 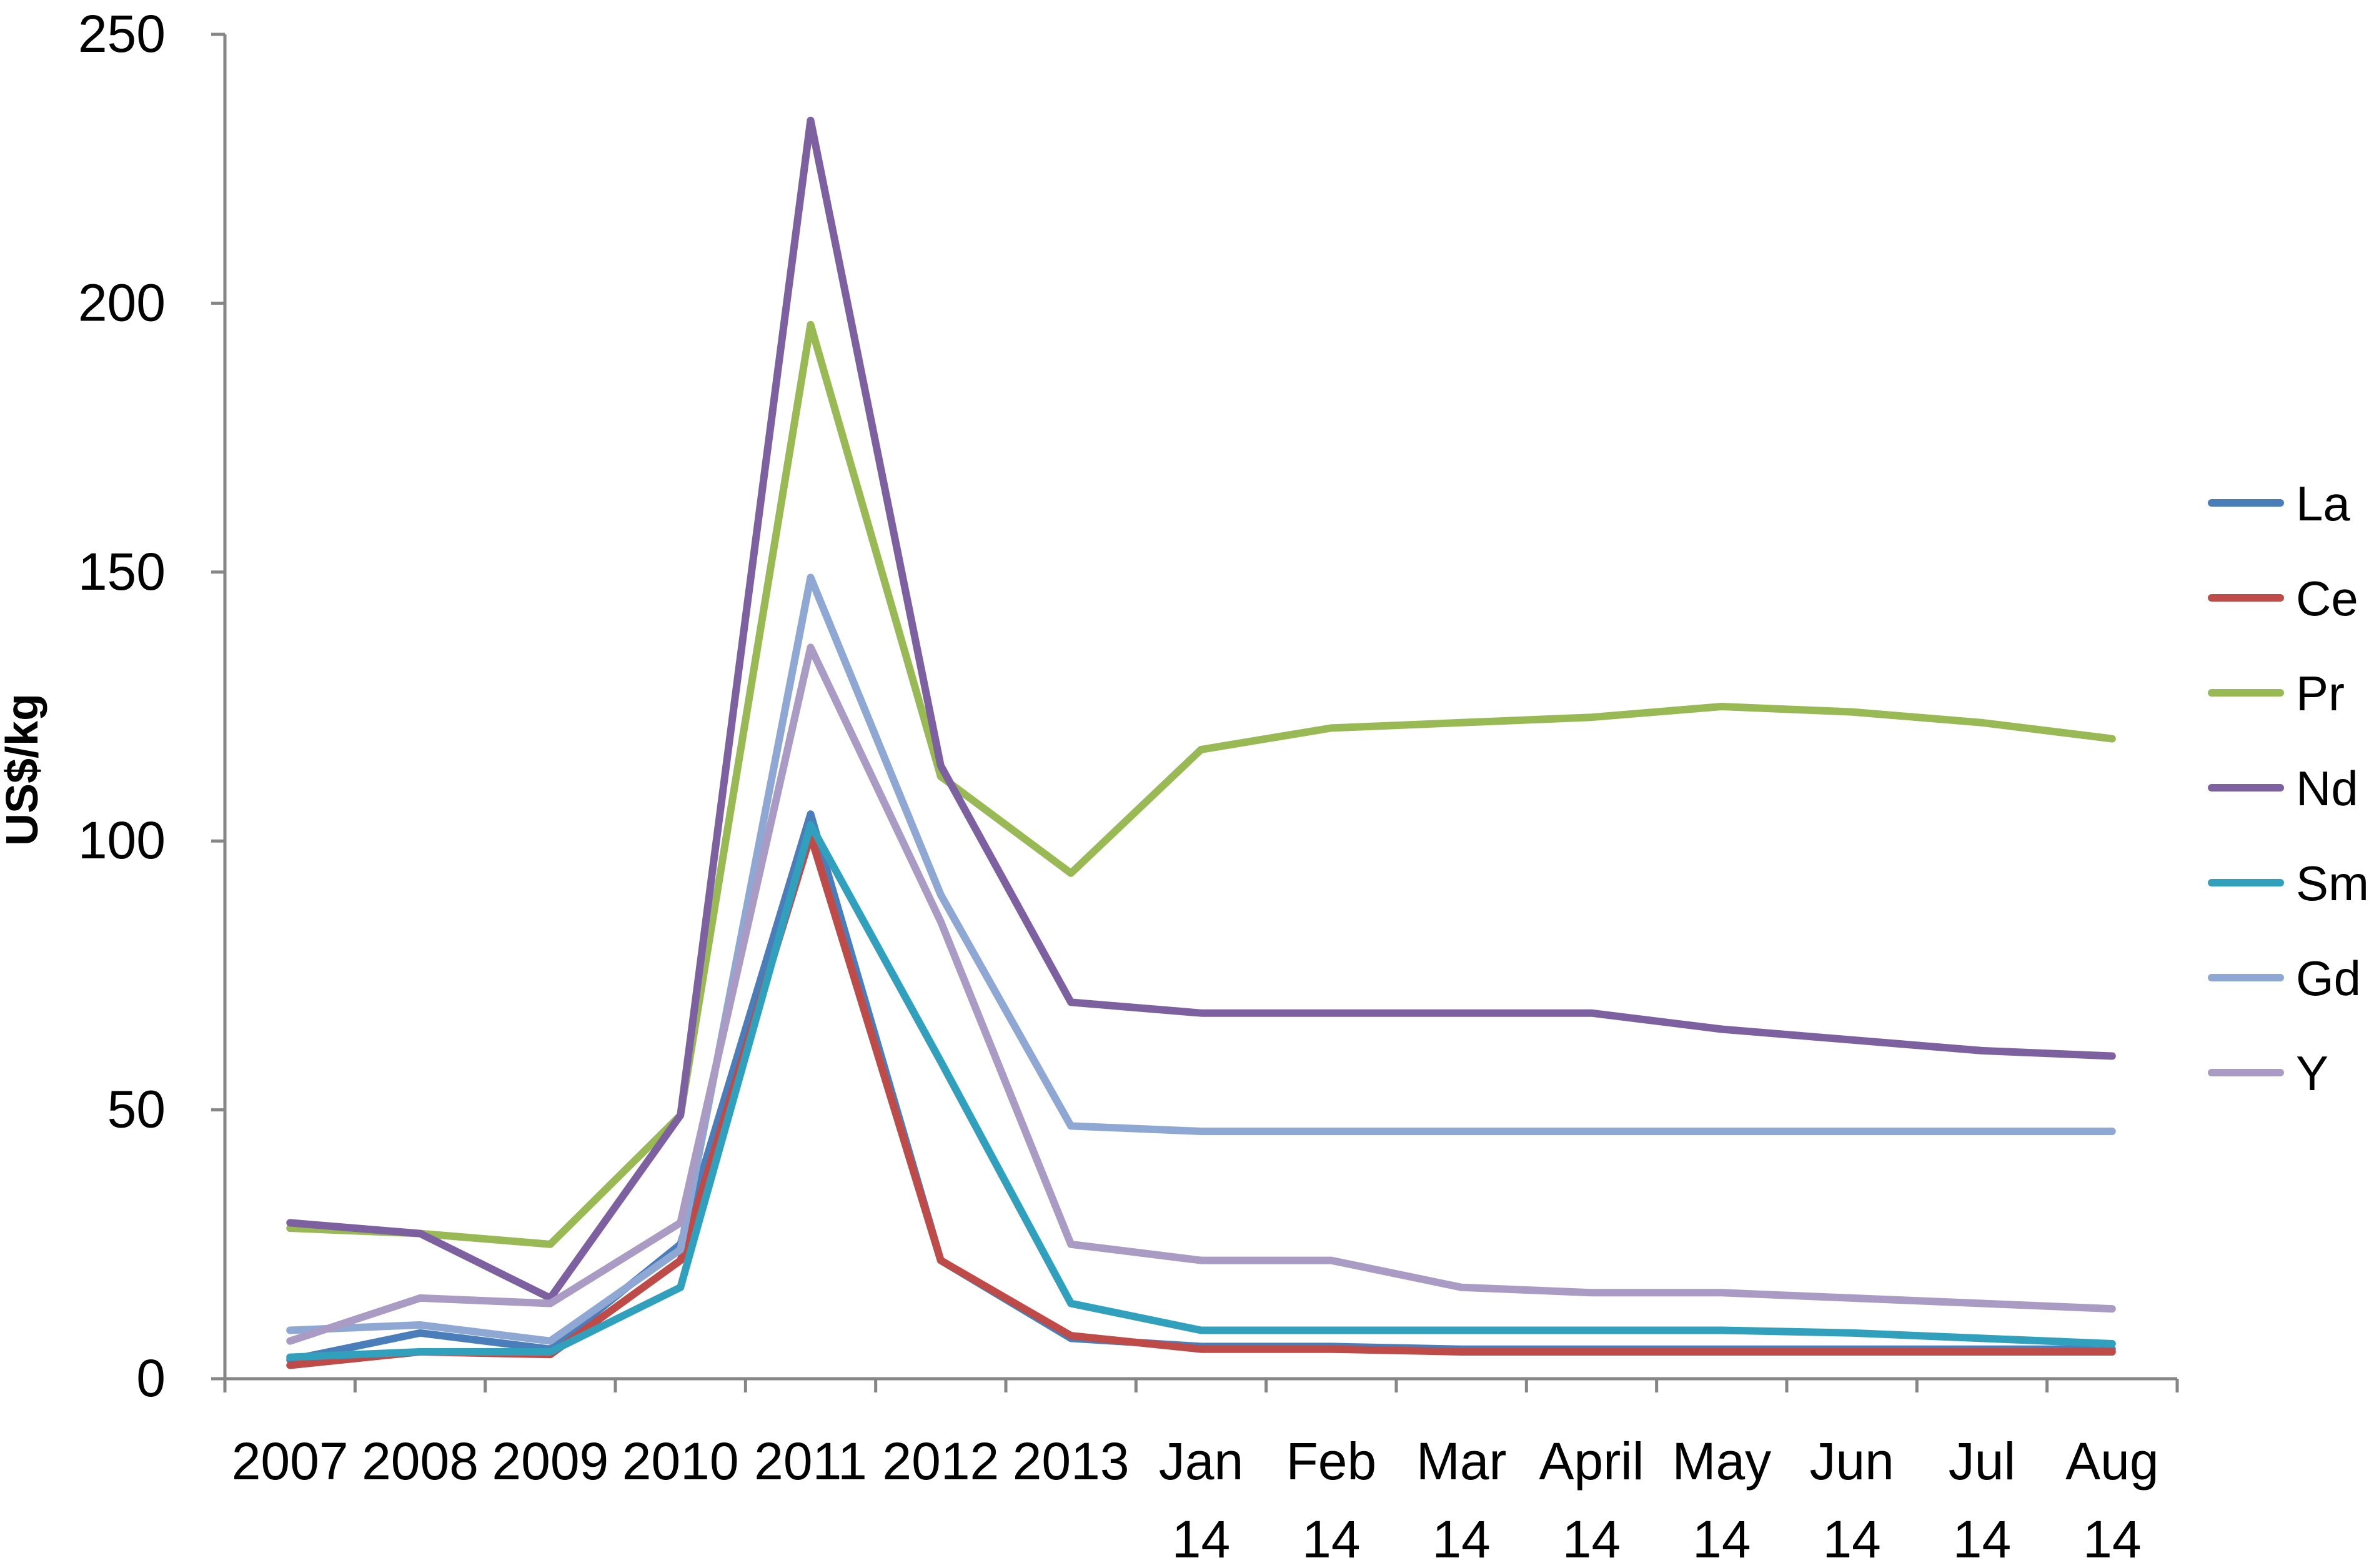 What do you see at coordinates (2323, 503) in the screenshot?
I see `legend-label: La` at bounding box center [2323, 503].